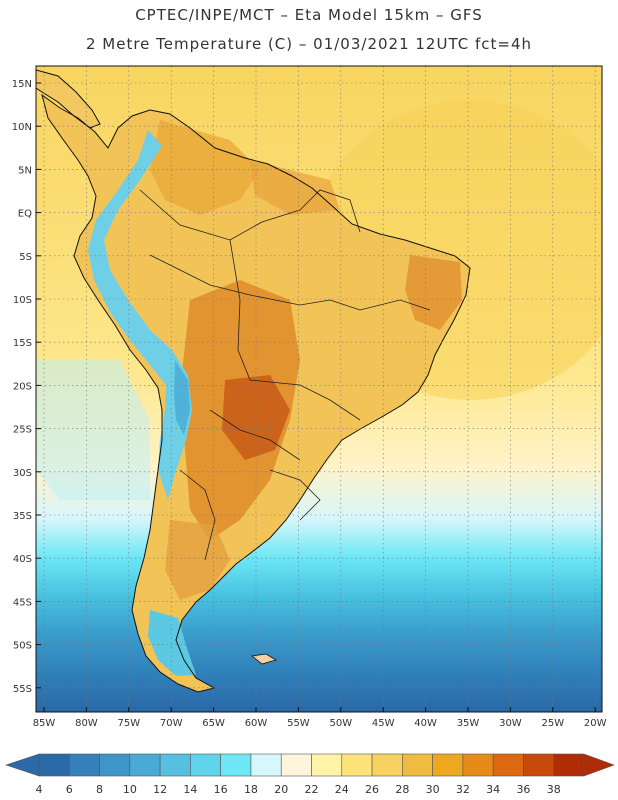 This screenshot has height=800, width=618. What do you see at coordinates (553, 789) in the screenshot?
I see `colorbar-label: 38` at bounding box center [553, 789].